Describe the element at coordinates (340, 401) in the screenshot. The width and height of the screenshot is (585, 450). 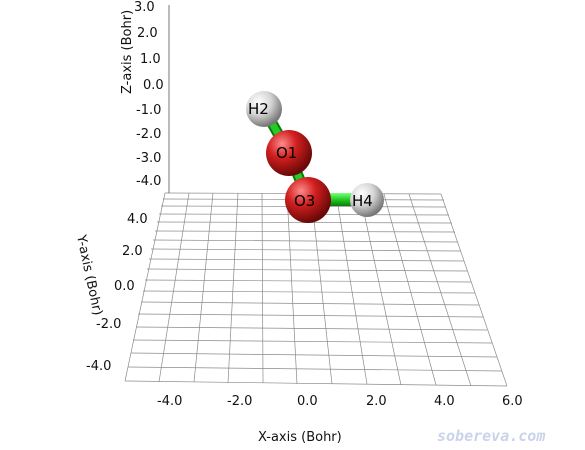
I see `x-axis-ticks: -4.0 -2.0 0.0 2.0 4.0 6.0` at that location.